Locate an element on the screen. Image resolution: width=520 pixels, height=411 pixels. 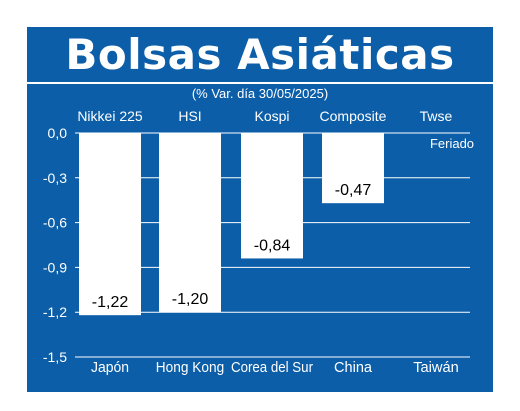
index-name-label: Kospi is located at coordinates (271, 116).